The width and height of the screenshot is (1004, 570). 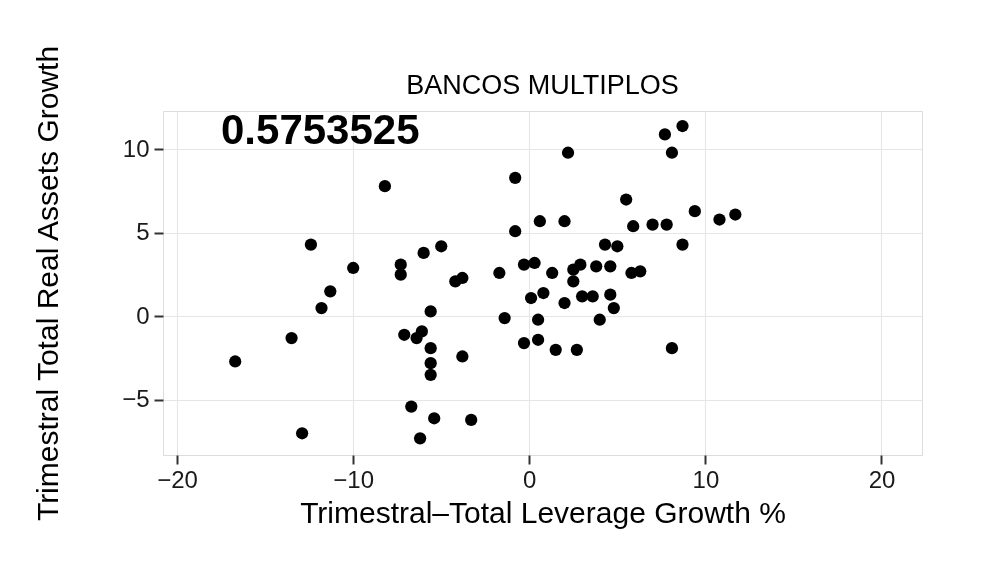 What do you see at coordinates (143, 315) in the screenshot?
I see `y-tick-label: 0` at bounding box center [143, 315].